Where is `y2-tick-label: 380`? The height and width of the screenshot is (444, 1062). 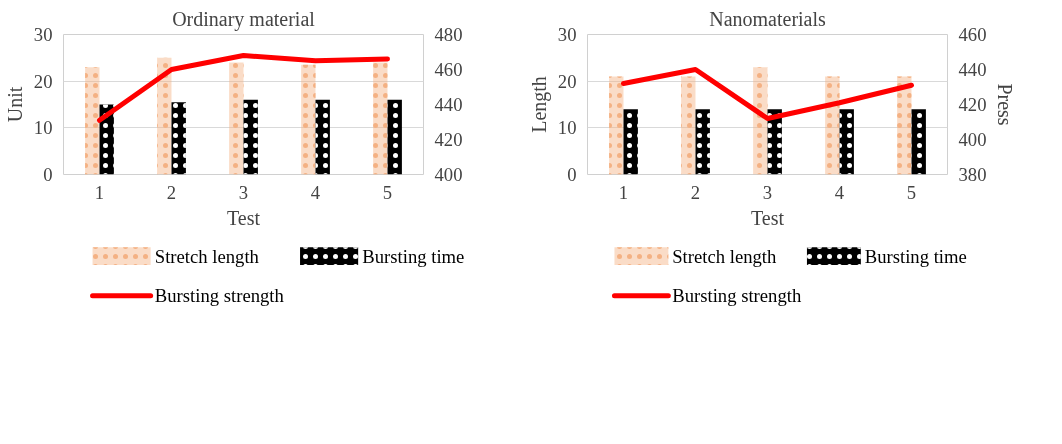
y2-tick-label: 380 is located at coordinates (972, 174).